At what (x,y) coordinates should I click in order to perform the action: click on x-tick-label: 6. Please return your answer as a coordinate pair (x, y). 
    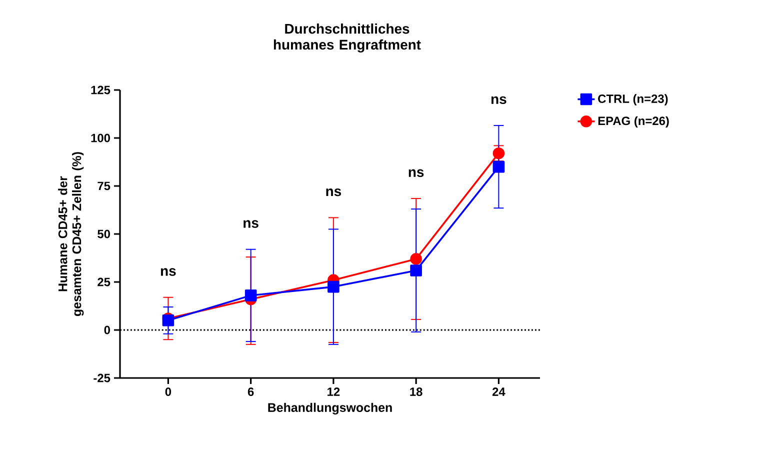
    Looking at the image, I should click on (251, 392).